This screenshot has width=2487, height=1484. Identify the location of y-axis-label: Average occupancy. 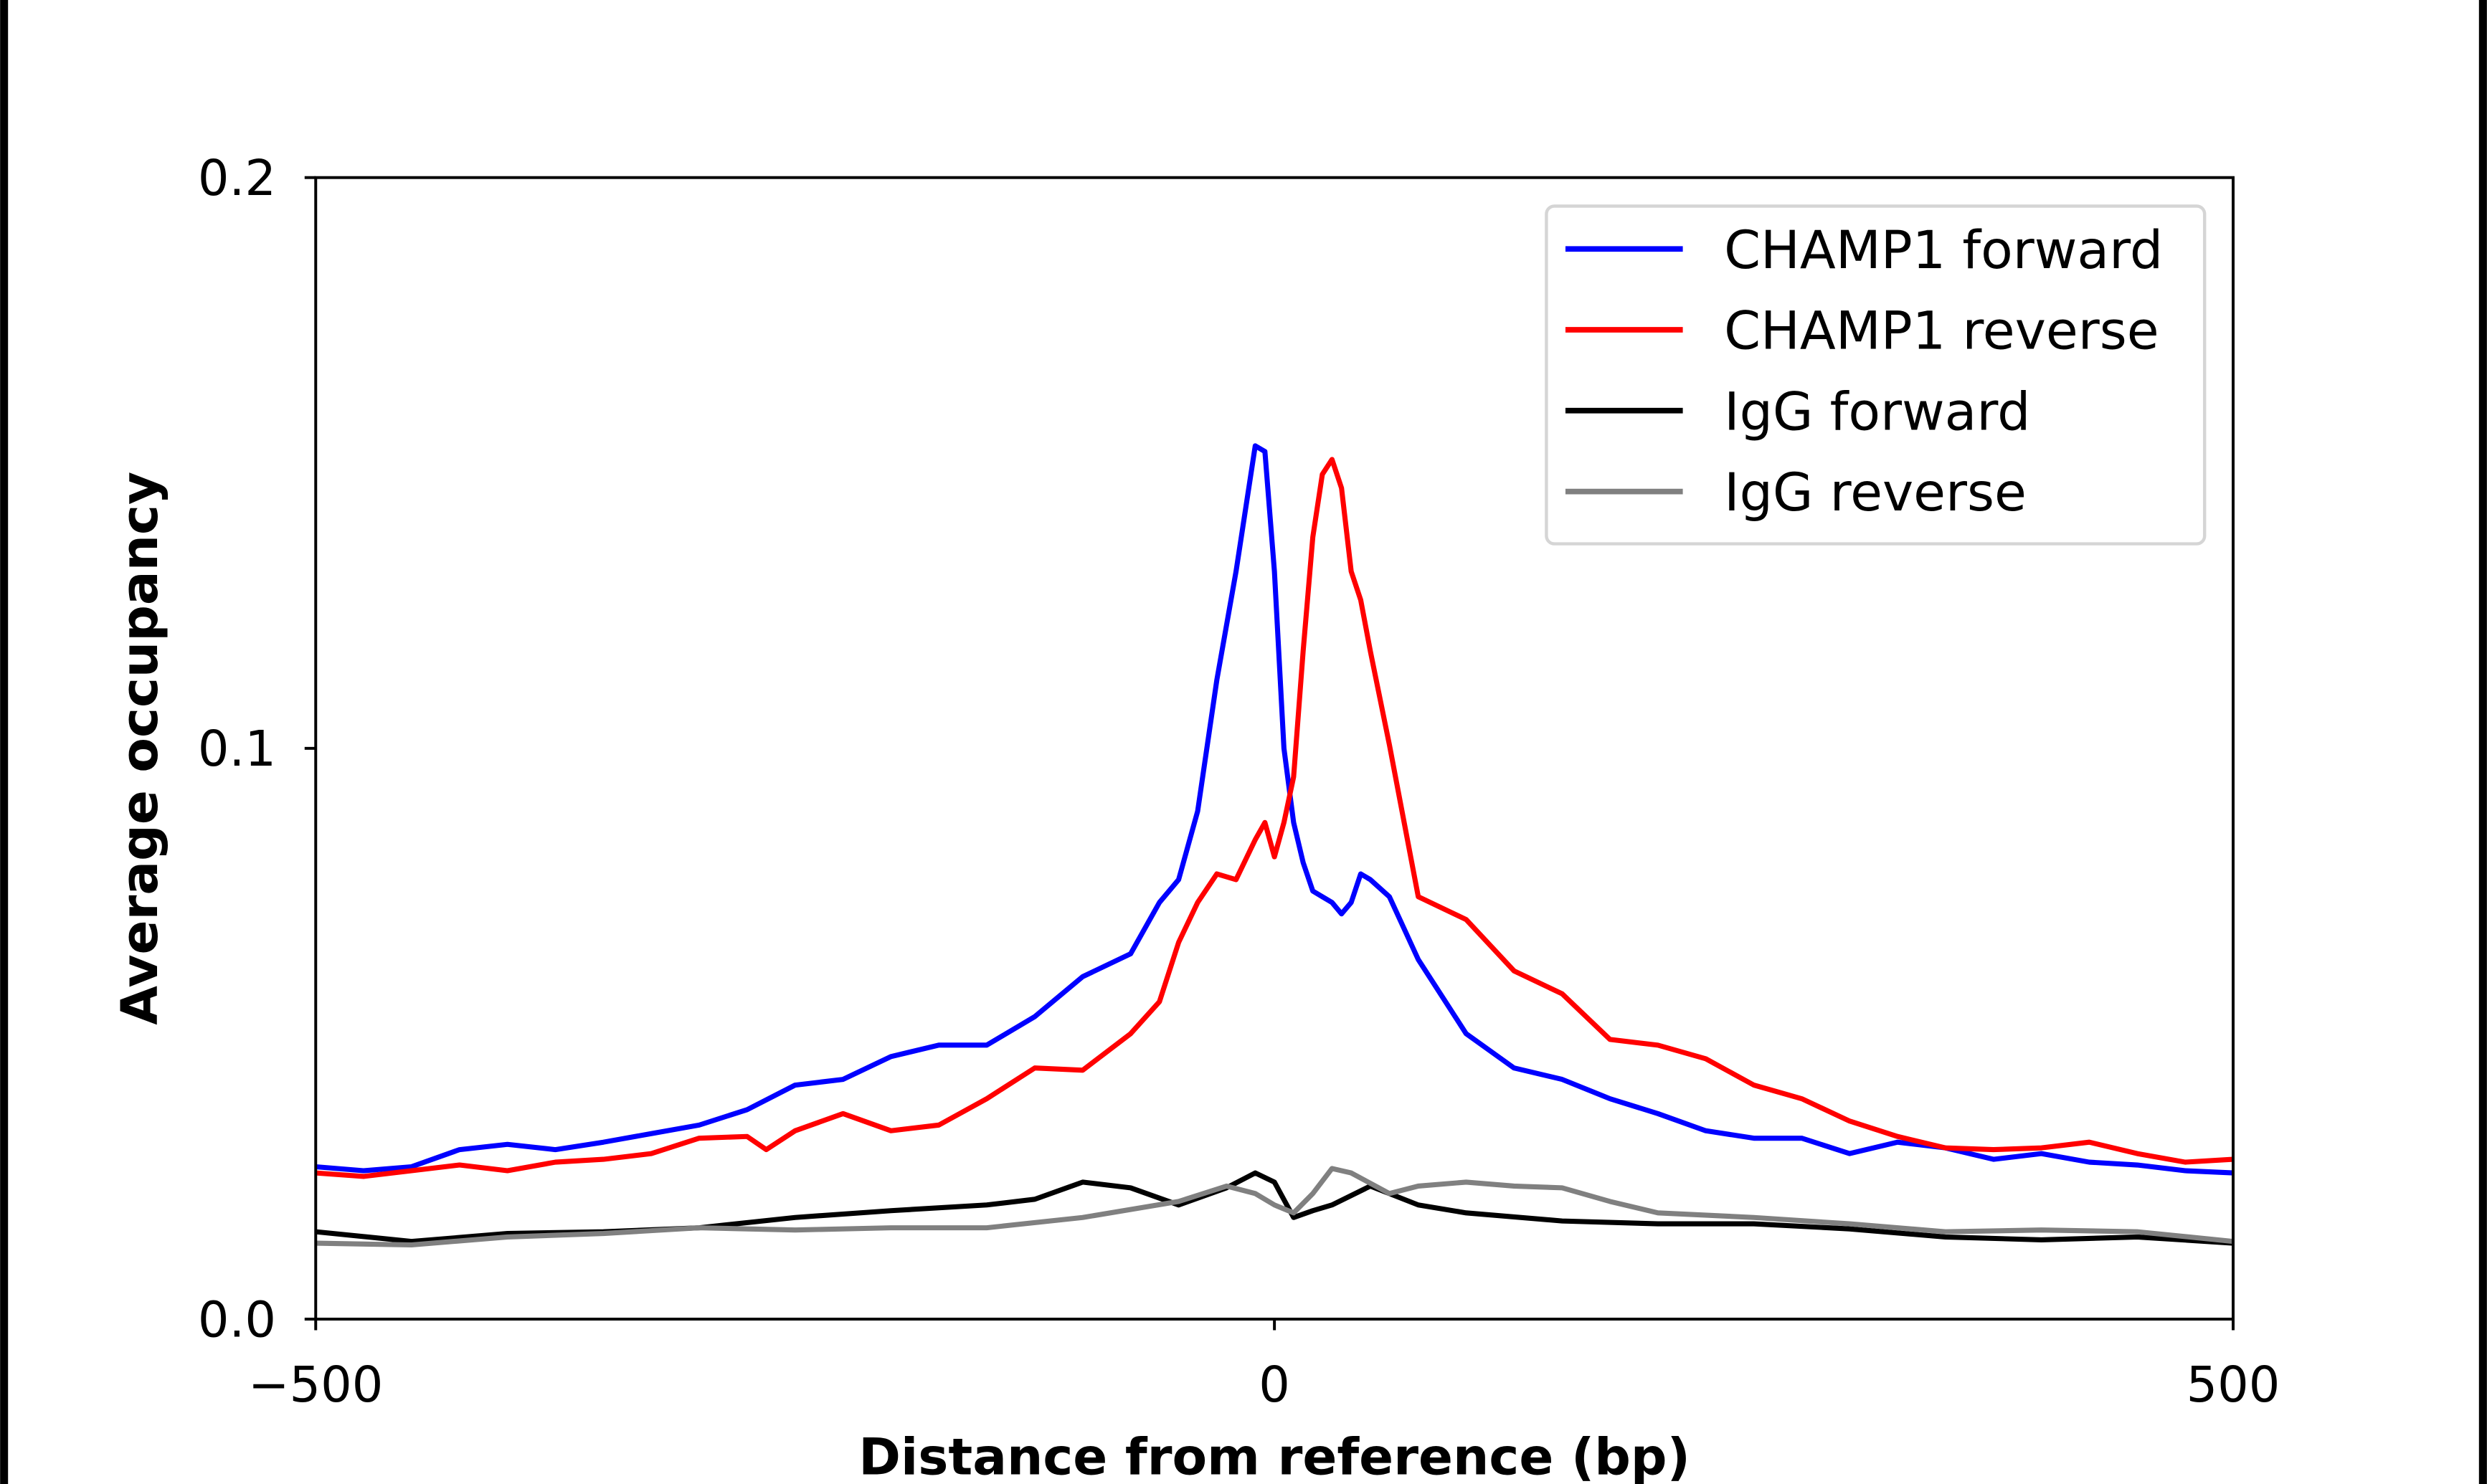
(139, 749).